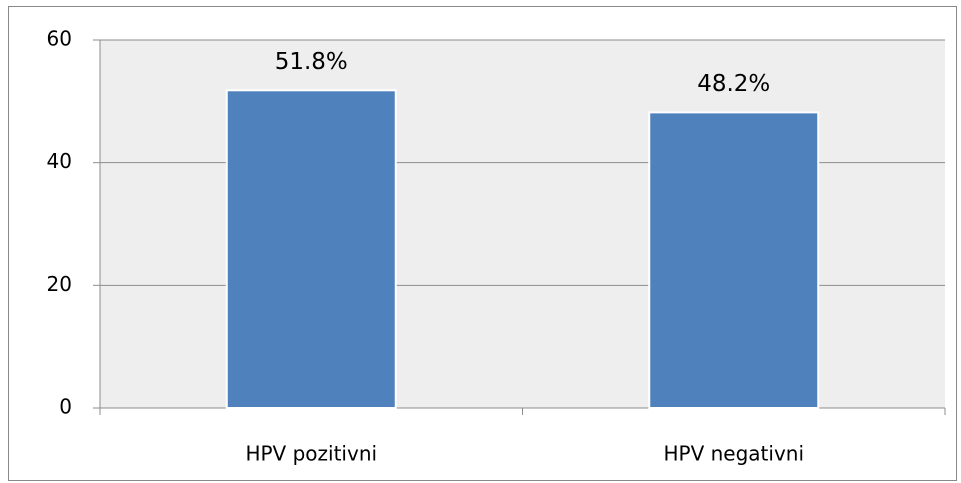 The image size is (961, 483). Describe the element at coordinates (311, 454) in the screenshot. I see `x-tick-label: HPV pozitivni` at that location.